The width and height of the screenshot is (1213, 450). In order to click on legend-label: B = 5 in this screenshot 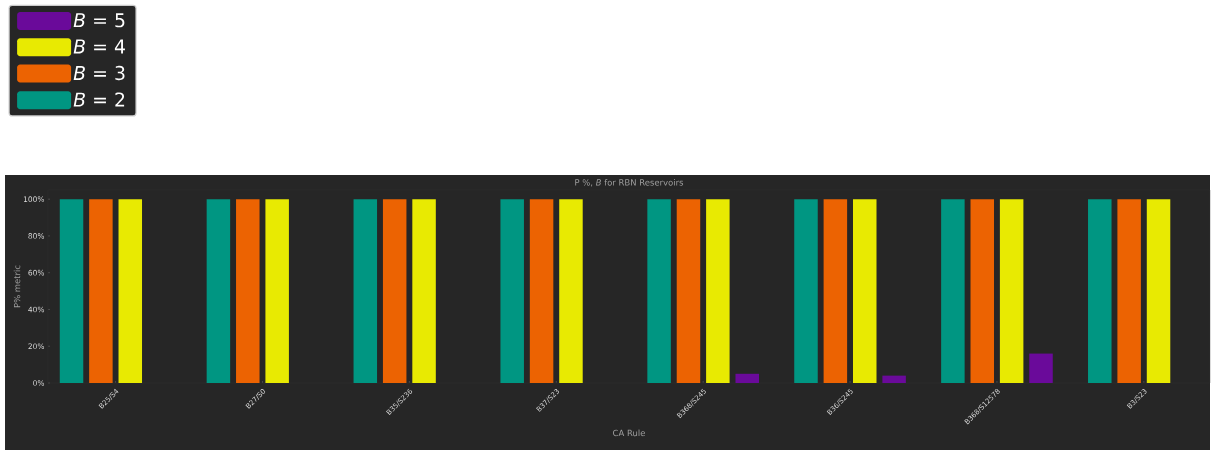, I will do `click(99, 20)`.